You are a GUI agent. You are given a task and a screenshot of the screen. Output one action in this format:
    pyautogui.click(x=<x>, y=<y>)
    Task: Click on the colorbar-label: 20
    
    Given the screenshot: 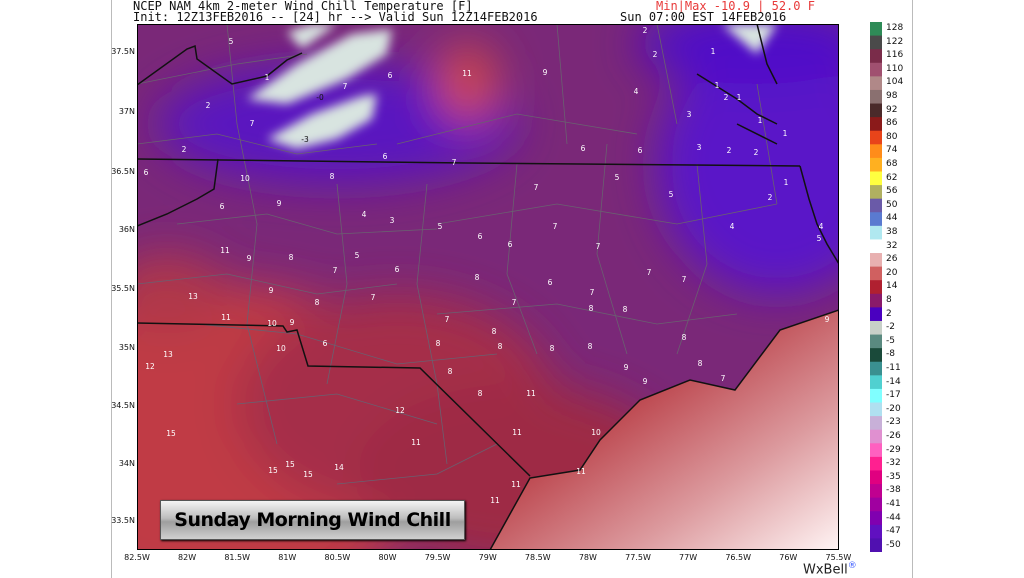 What is the action you would take?
    pyautogui.click(x=892, y=272)
    